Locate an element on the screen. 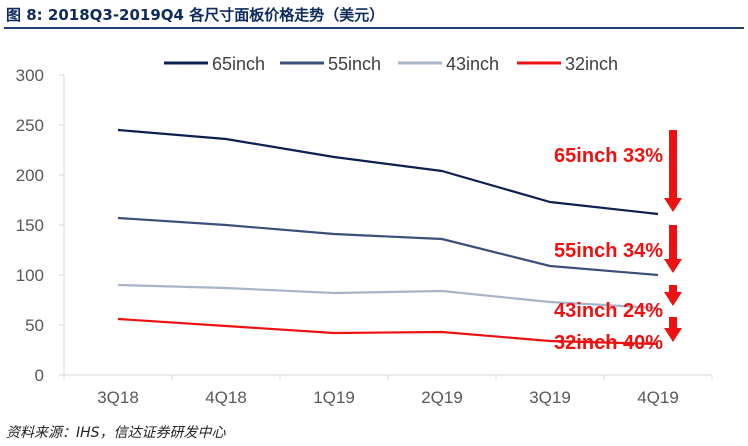  x-tick-label: 3Q18 is located at coordinates (118, 397).